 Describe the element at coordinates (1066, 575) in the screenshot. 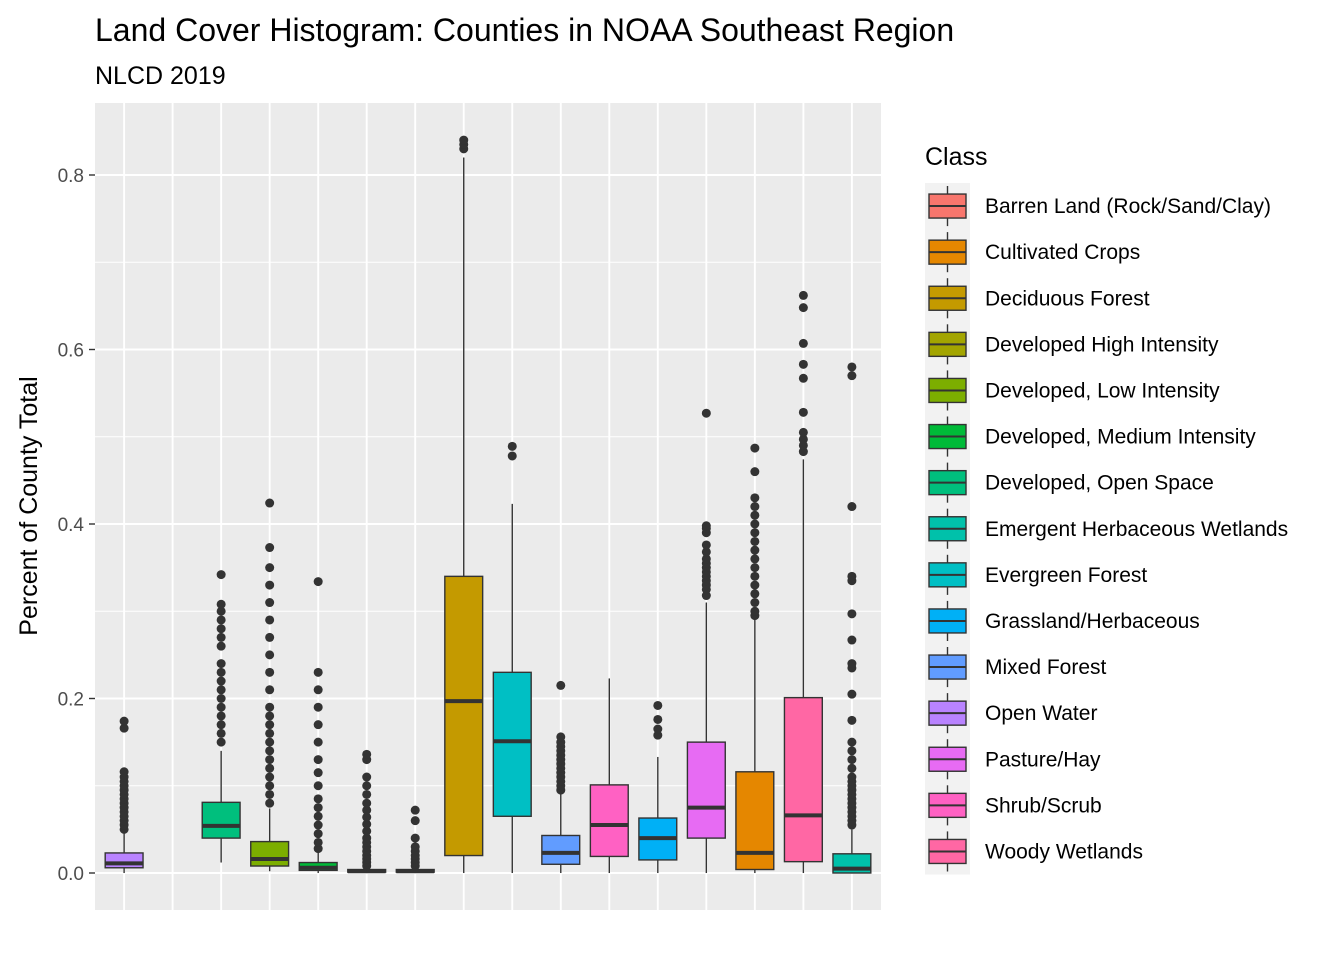

I see `legend-label: Evergreen Forest` at that location.